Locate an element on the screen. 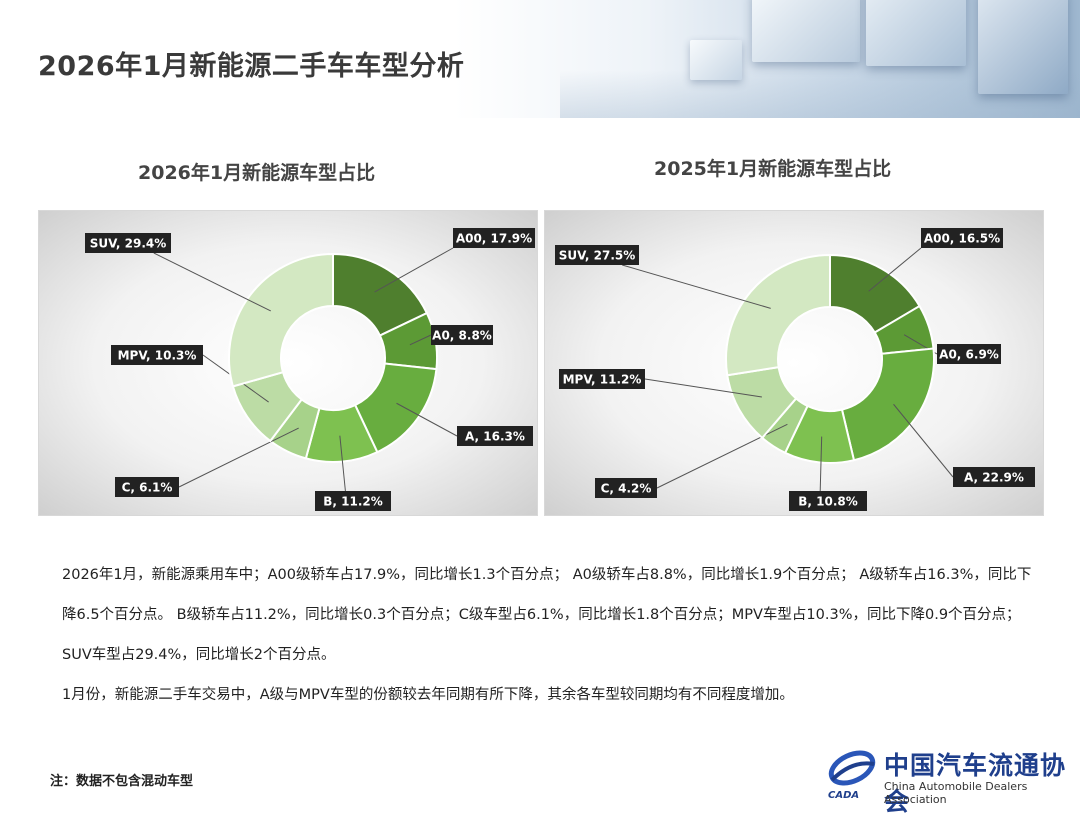  footnote: 注：数据不包含混动车型 is located at coordinates (122, 781).